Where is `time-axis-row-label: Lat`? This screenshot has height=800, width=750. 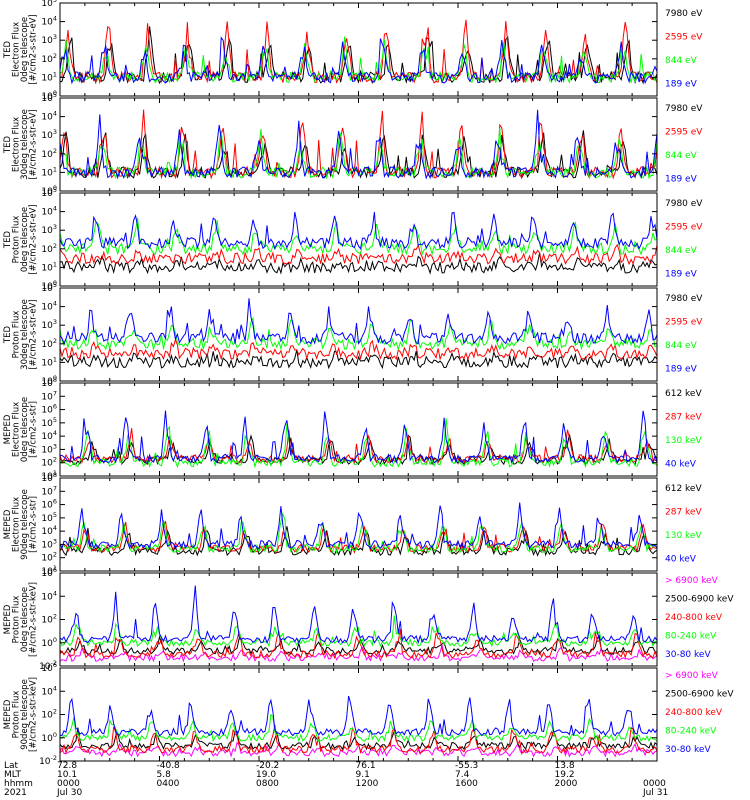
time-axis-row-label: Lat is located at coordinates (11, 766).